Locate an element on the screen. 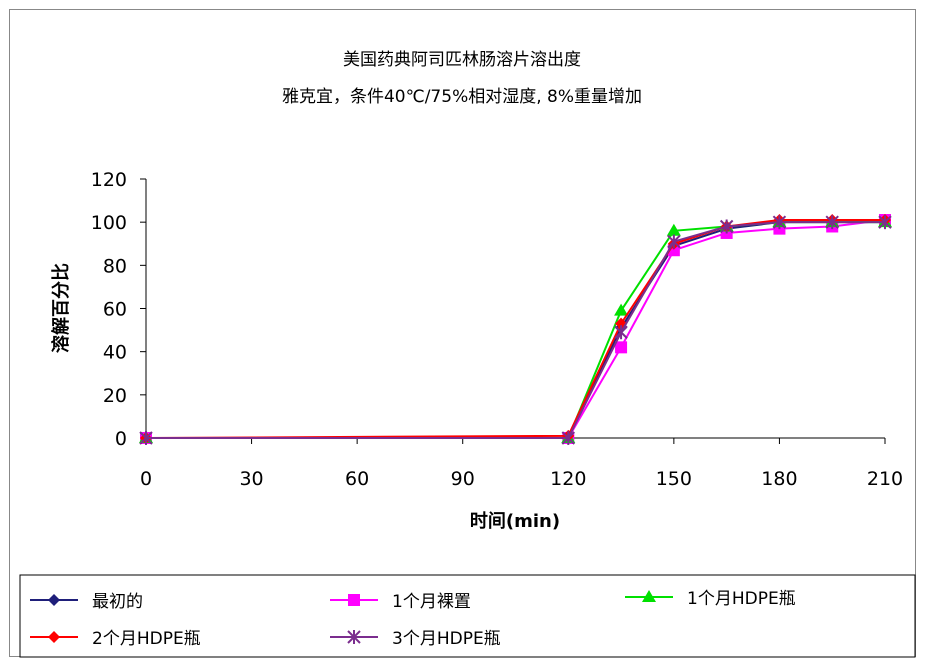  y-tick-label: 100 is located at coordinates (109, 223).